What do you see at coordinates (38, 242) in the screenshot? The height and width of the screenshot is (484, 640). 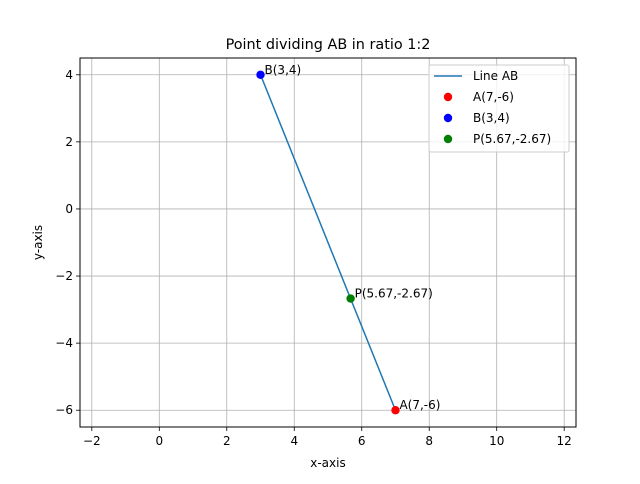 I see `y-axis-label: y-axis` at bounding box center [38, 242].